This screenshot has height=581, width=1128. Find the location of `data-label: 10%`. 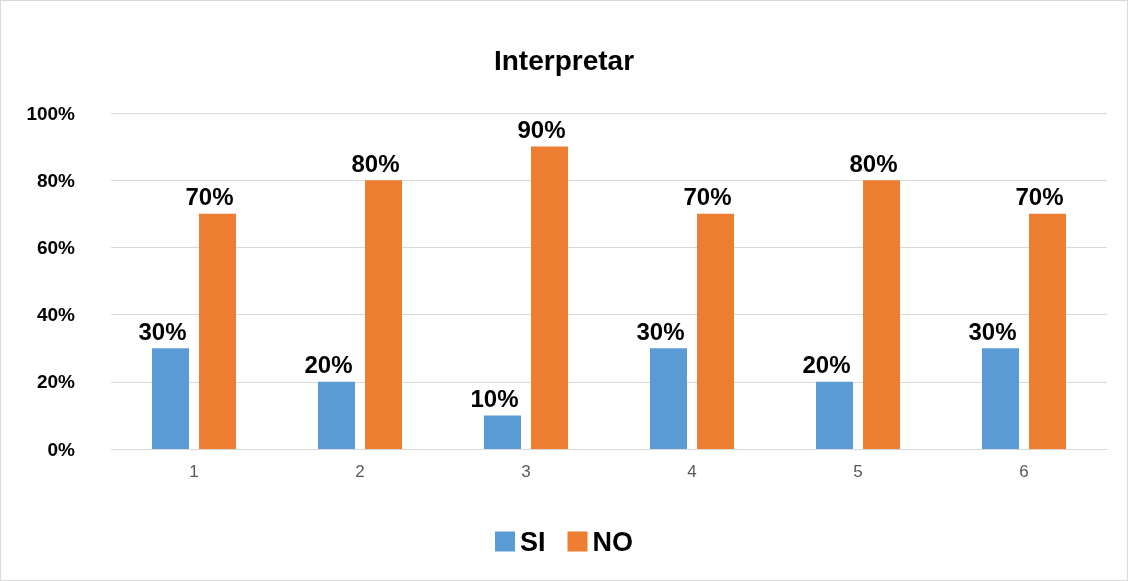

data-label: 10% is located at coordinates (494, 398).